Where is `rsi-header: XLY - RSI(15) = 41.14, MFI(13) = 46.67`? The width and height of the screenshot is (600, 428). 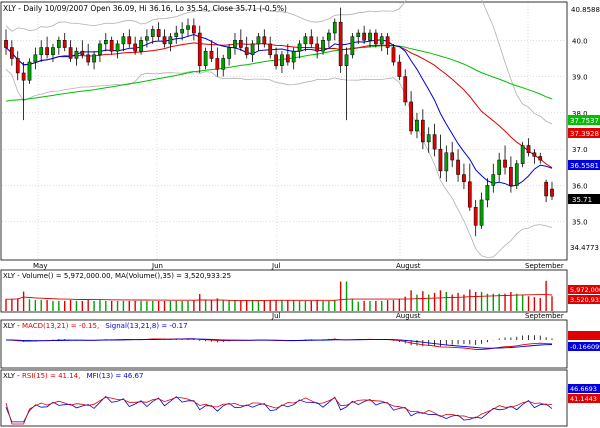
rsi-header: XLY - RSI(15) = 41.14, MFI(13) = 46.67 is located at coordinates (73, 376).